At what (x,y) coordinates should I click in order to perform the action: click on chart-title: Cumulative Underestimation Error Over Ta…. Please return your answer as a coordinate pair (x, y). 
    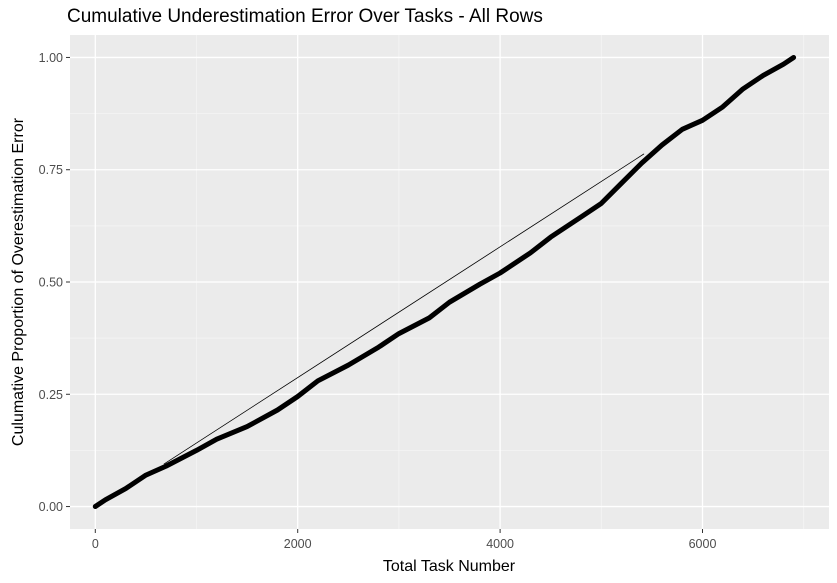
    Looking at the image, I should click on (305, 16).